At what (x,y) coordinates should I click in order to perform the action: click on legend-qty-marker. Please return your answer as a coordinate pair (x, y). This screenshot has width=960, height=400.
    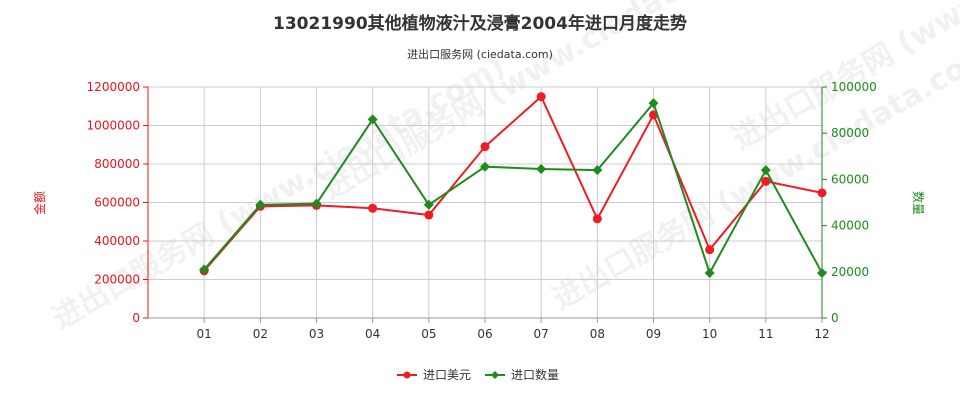
    Looking at the image, I should click on (495, 375).